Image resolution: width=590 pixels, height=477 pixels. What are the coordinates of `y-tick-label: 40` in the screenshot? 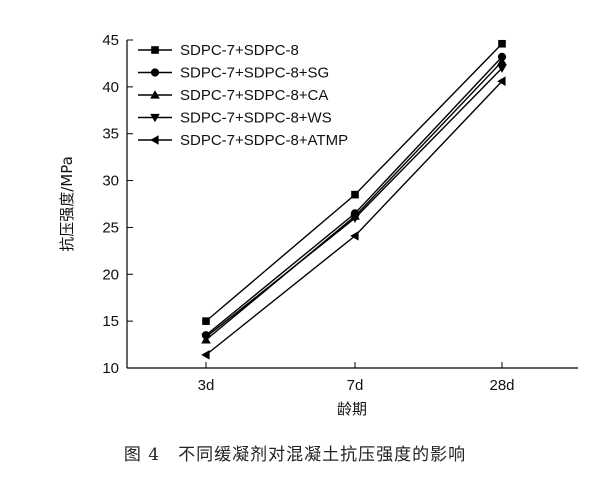 It's located at (110, 87).